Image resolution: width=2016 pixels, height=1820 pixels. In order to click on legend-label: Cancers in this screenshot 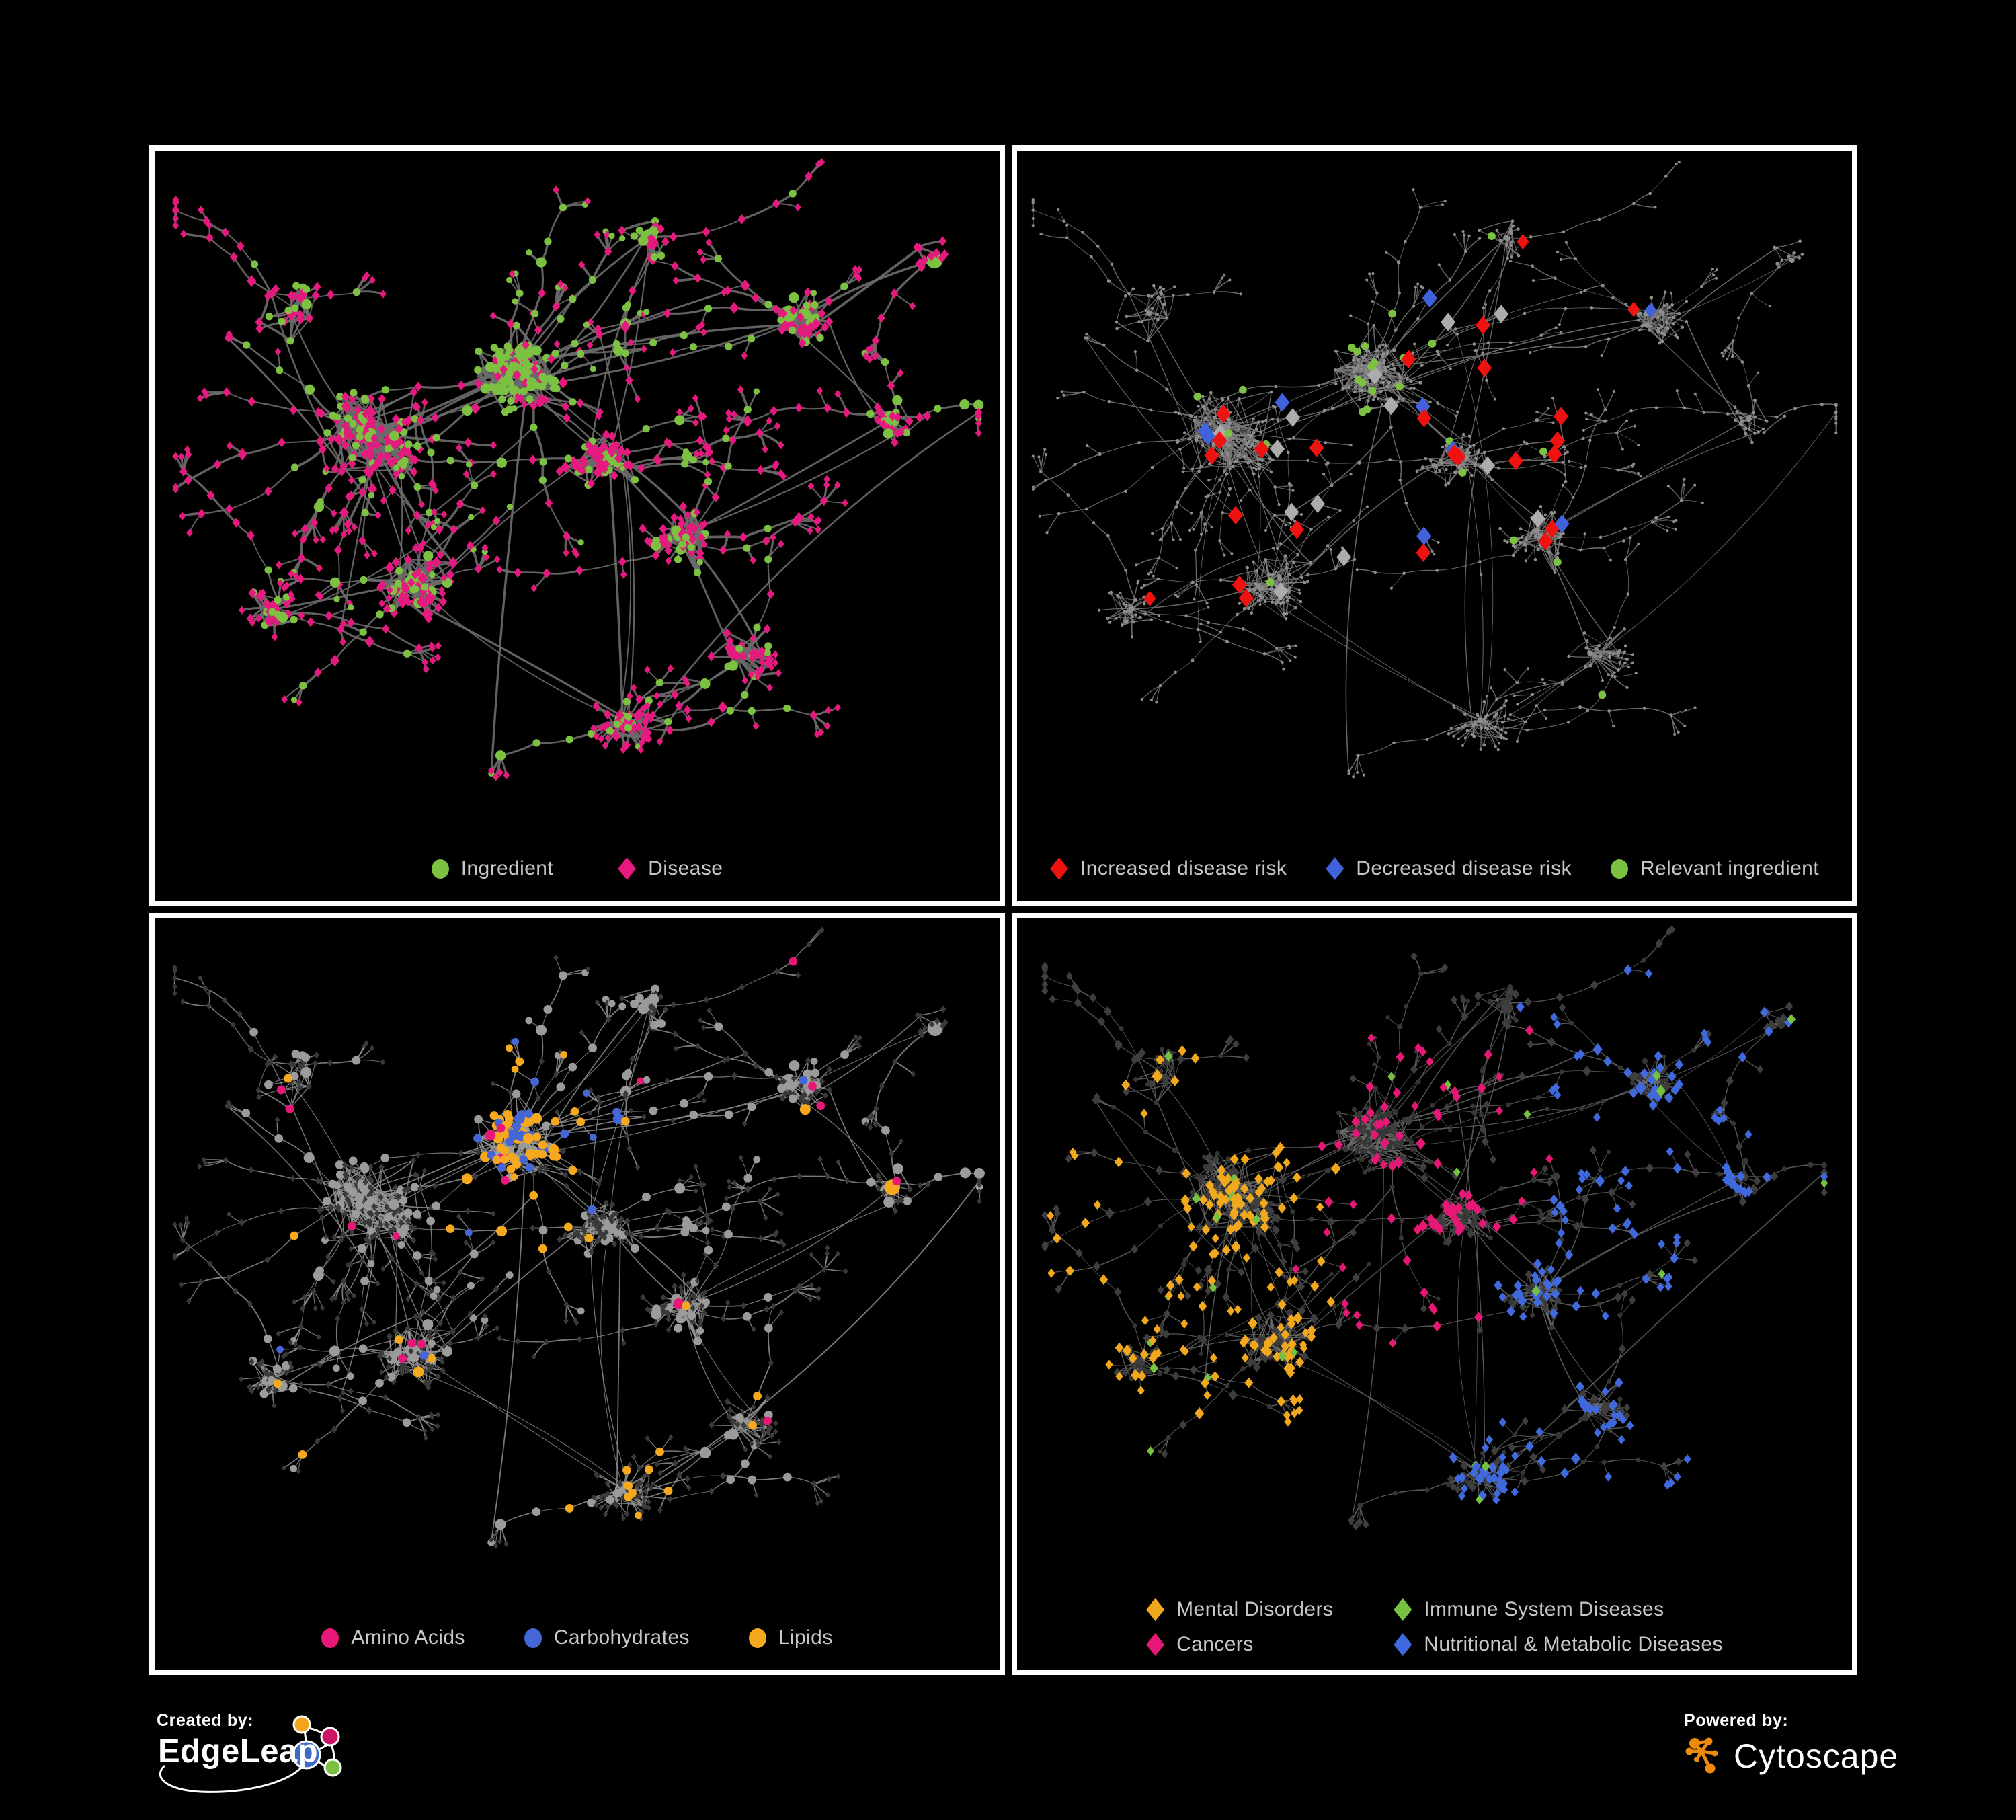, I will do `click(1215, 1644)`.